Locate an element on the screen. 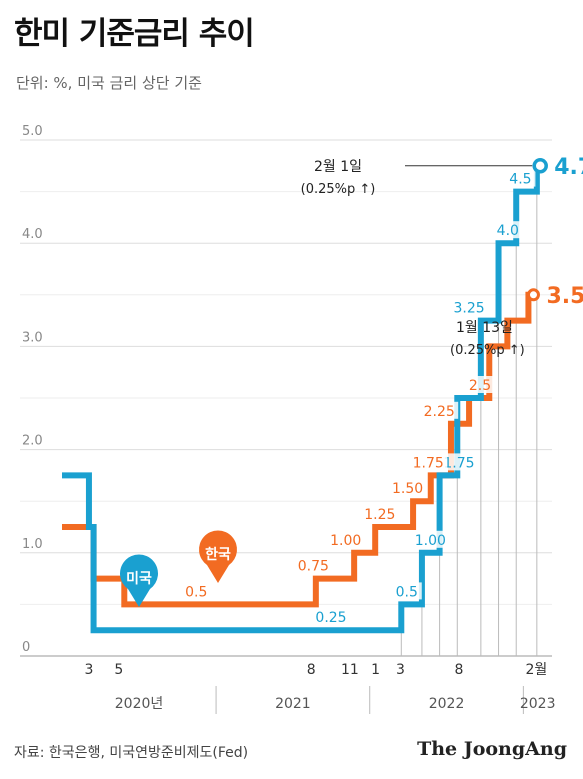 The height and width of the screenshot is (779, 583). y-tick-label: 1.0 is located at coordinates (32, 544).